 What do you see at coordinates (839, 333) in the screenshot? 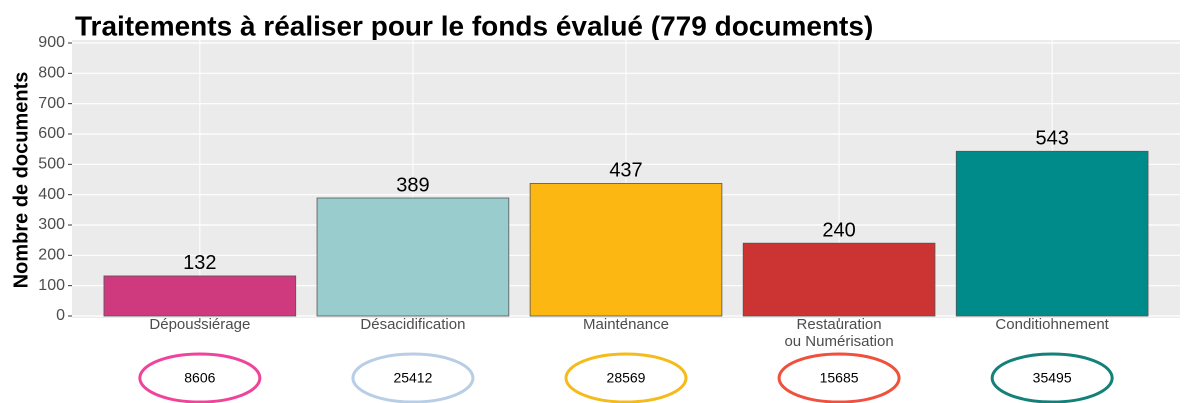
I see `x-tick-label: Restauration ou Numérisation` at bounding box center [839, 333].